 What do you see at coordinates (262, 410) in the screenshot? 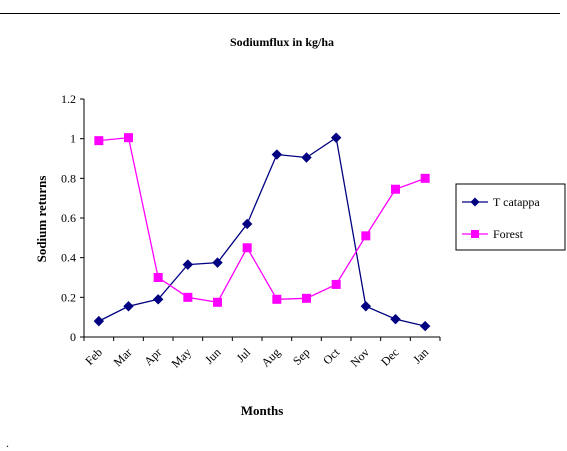
I see `x-axis-label: Months` at bounding box center [262, 410].